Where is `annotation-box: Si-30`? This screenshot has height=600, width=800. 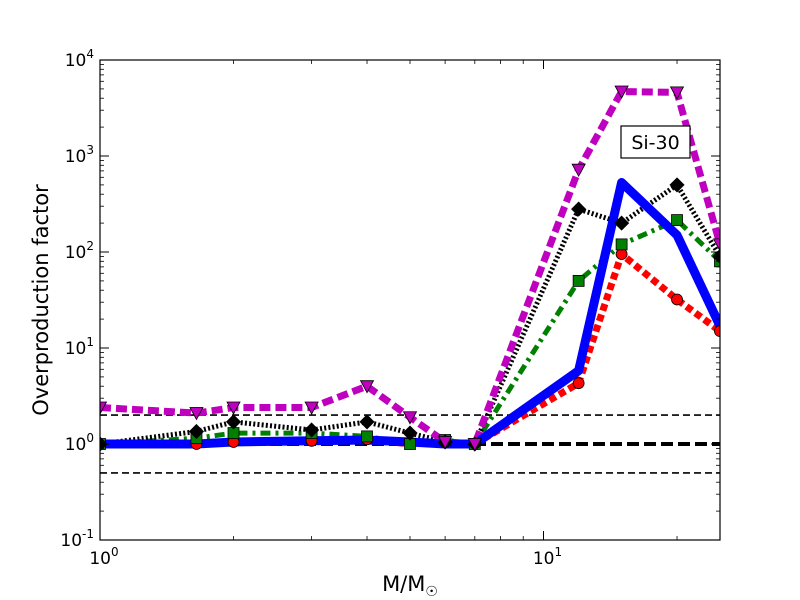 annotation-box: Si-30 is located at coordinates (655, 142).